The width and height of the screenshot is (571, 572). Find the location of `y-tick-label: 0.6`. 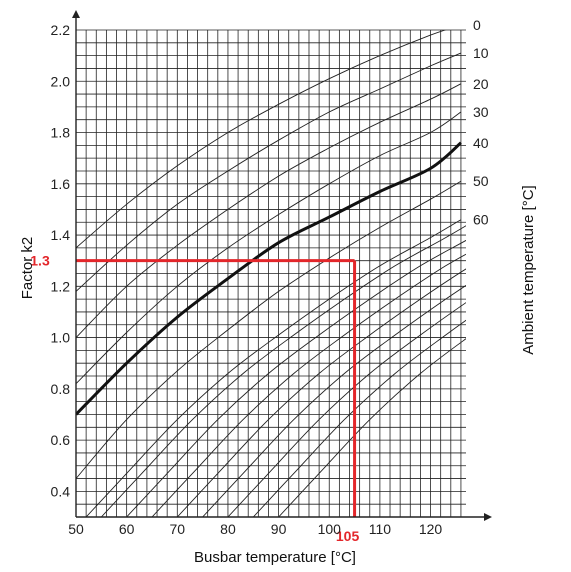

y-tick-label: 0.6 is located at coordinates (61, 440).